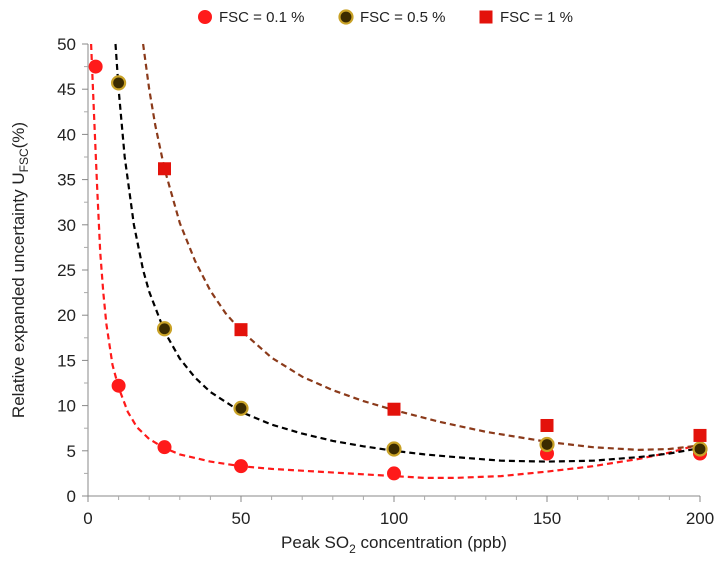 This screenshot has height=566, width=718. Describe the element at coordinates (66, 89) in the screenshot. I see `y-tick-label: 45` at that location.